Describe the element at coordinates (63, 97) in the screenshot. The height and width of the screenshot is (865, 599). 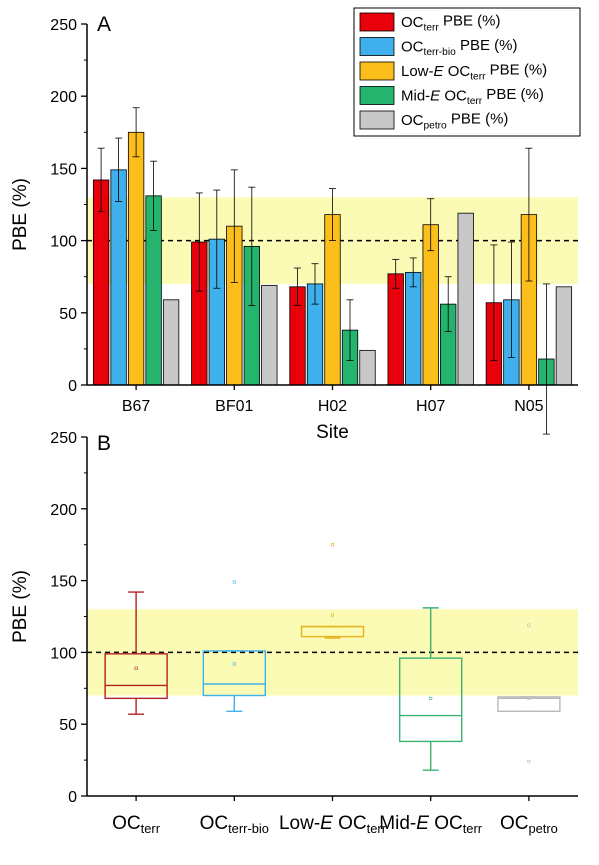
I see `y-tick-label-a-200: 200` at that location.